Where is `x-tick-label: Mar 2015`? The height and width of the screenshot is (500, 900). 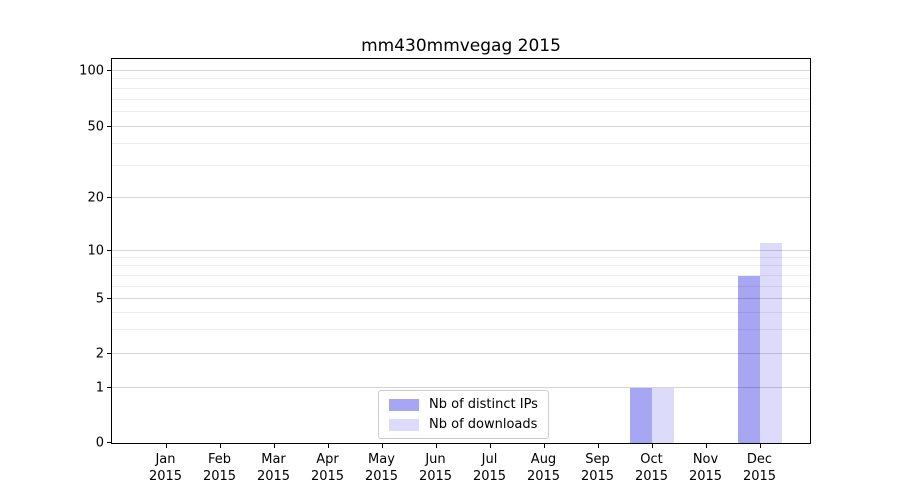 x-tick-label: Mar 2015 is located at coordinates (273, 468).